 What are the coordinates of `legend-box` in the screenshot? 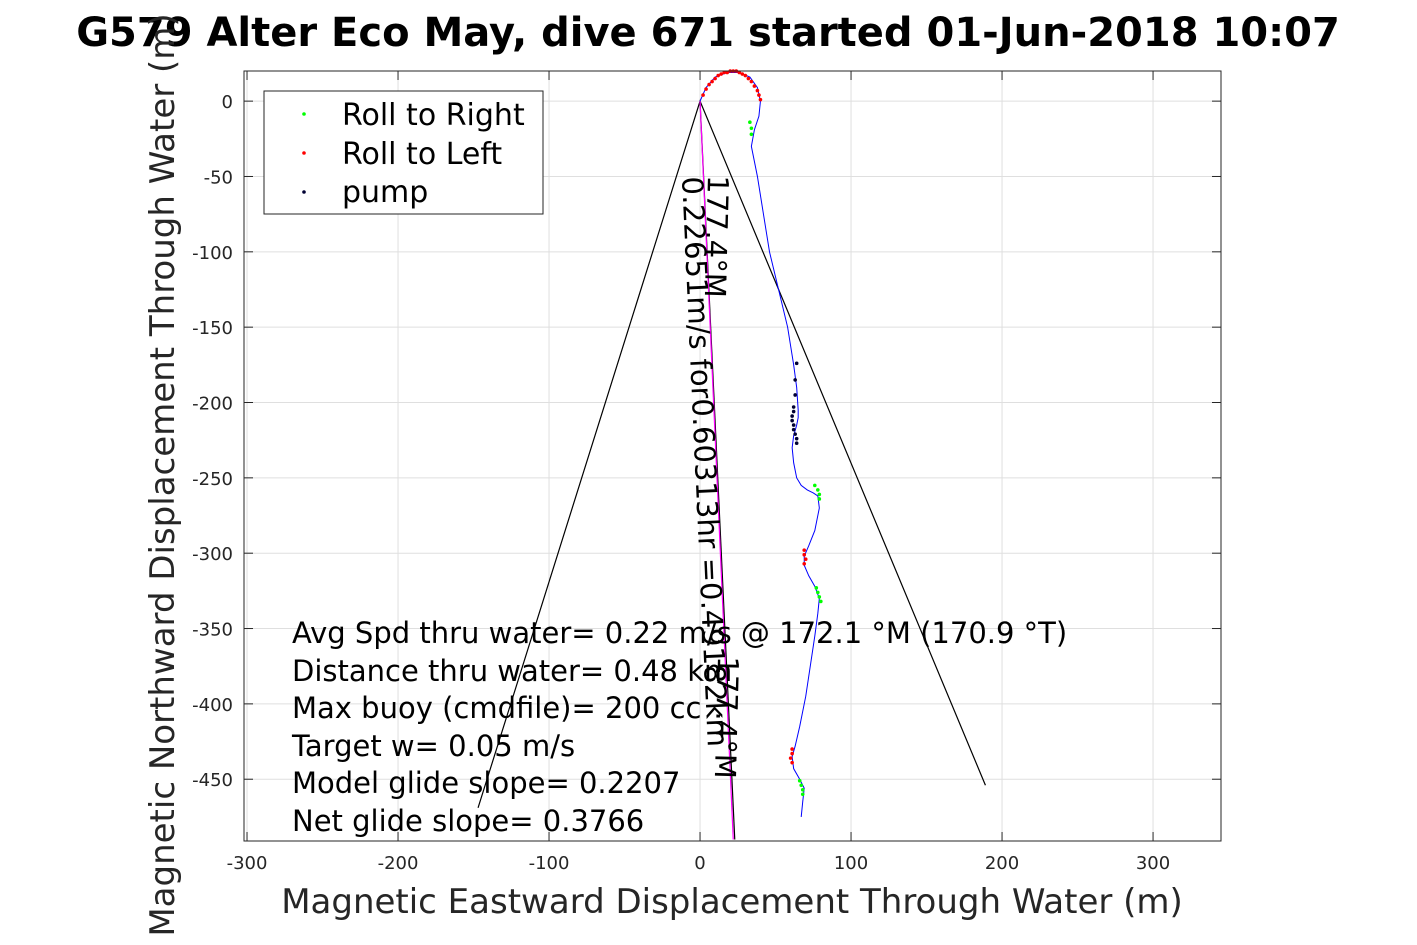 It's located at (403, 152).